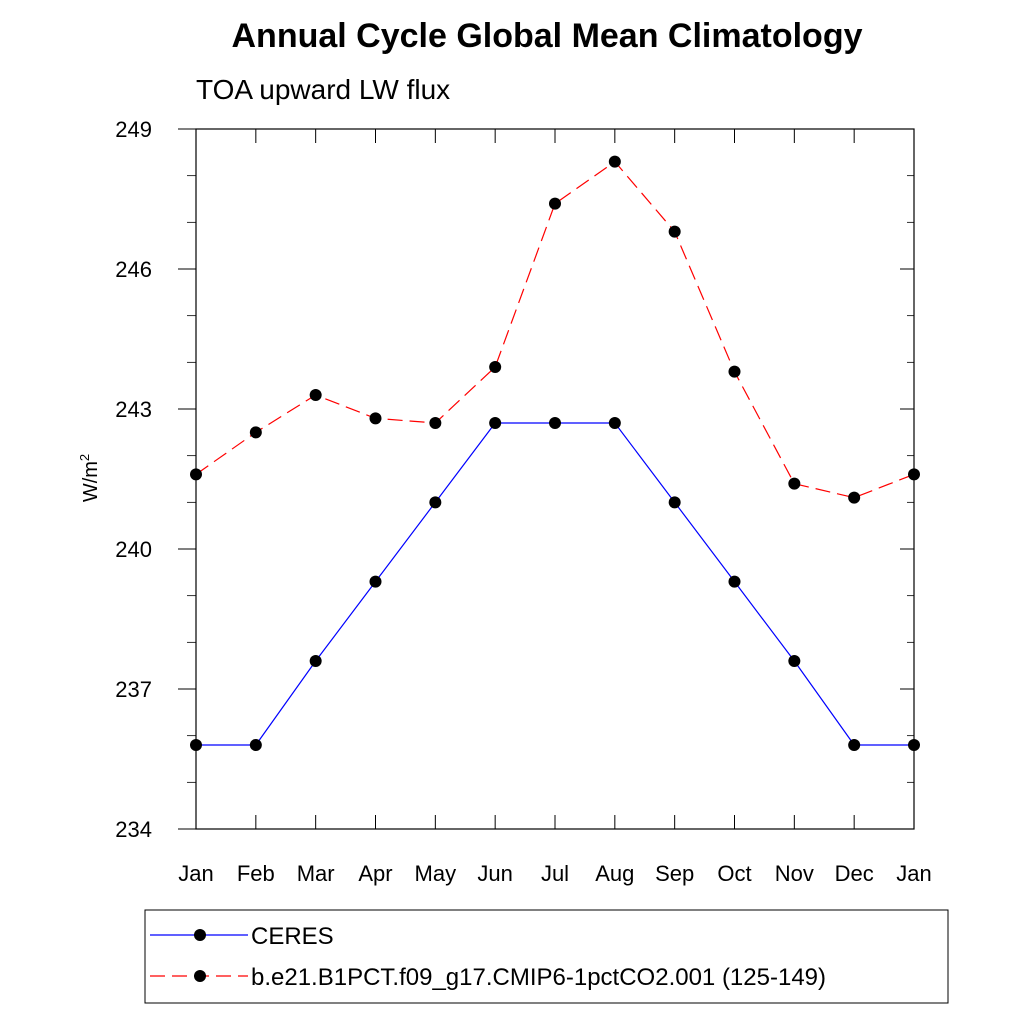 This screenshot has width=1024, height=1024. I want to click on x-tick-label: Nov, so click(794, 873).